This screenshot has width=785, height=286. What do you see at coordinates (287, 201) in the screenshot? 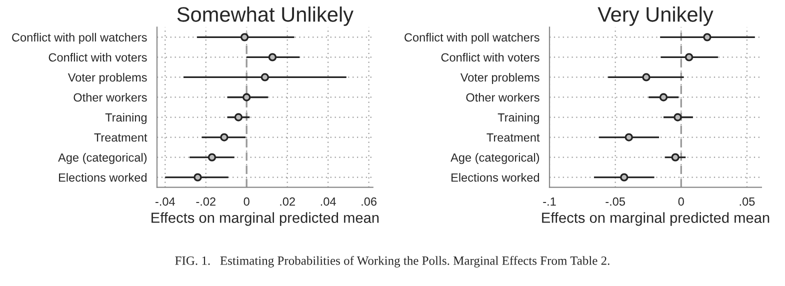
I see `x-tick-label: .02` at bounding box center [287, 201].